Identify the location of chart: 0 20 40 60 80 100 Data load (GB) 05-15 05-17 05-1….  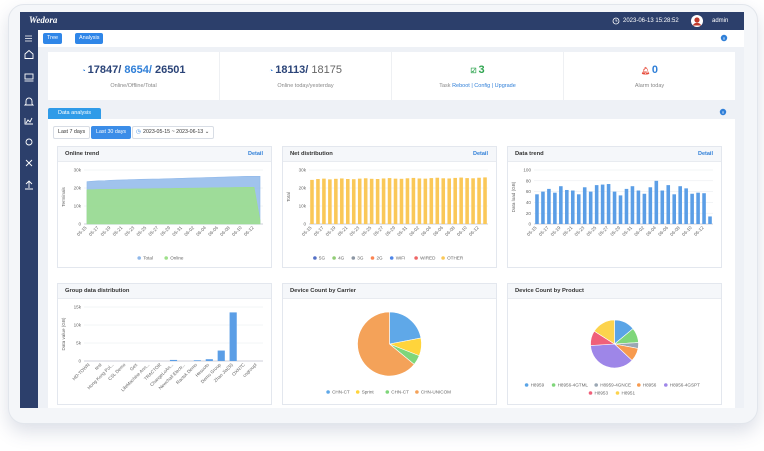
(612, 202).